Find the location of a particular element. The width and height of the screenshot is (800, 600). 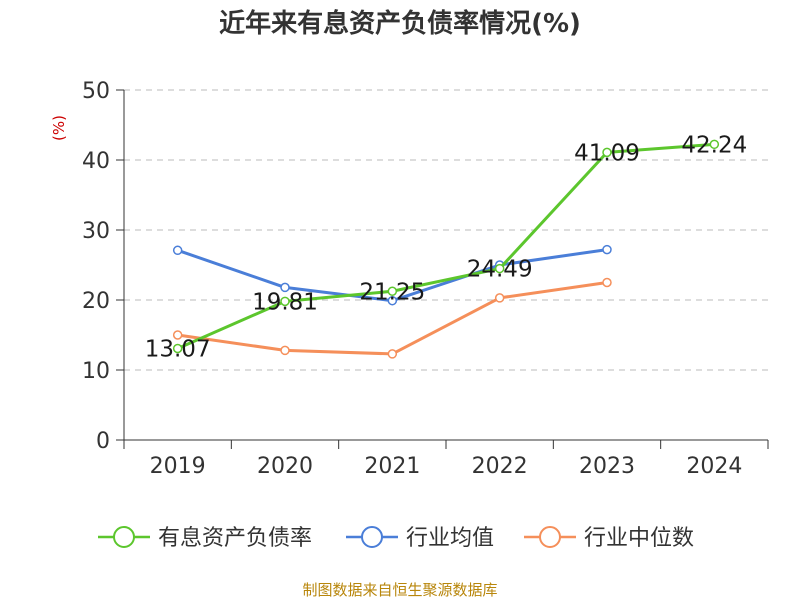

y-tick-label: 10 is located at coordinates (96, 371).